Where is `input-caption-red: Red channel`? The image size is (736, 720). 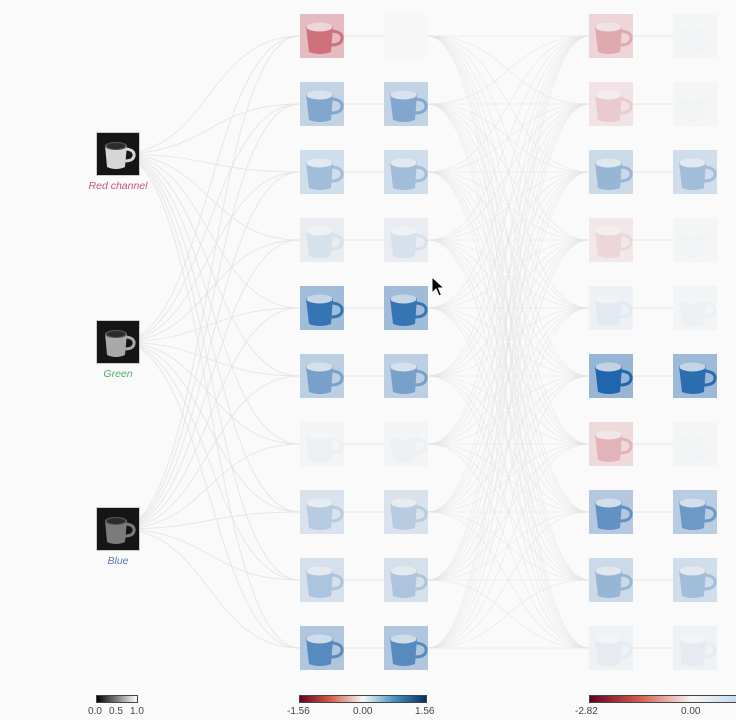 input-caption-red: Red channel is located at coordinates (118, 186).